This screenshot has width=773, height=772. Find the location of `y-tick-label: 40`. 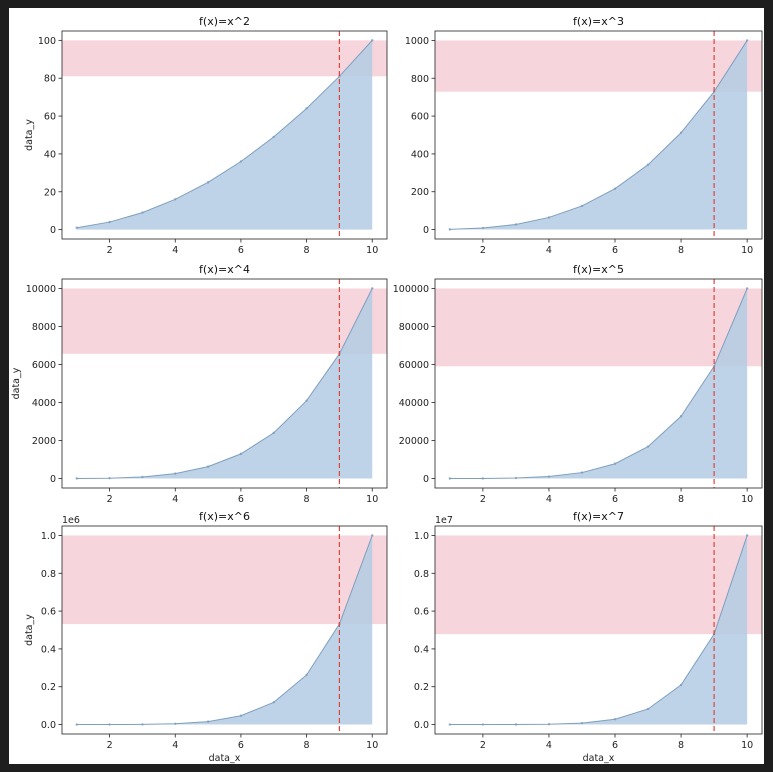

y-tick-label: 40 is located at coordinates (50, 154).